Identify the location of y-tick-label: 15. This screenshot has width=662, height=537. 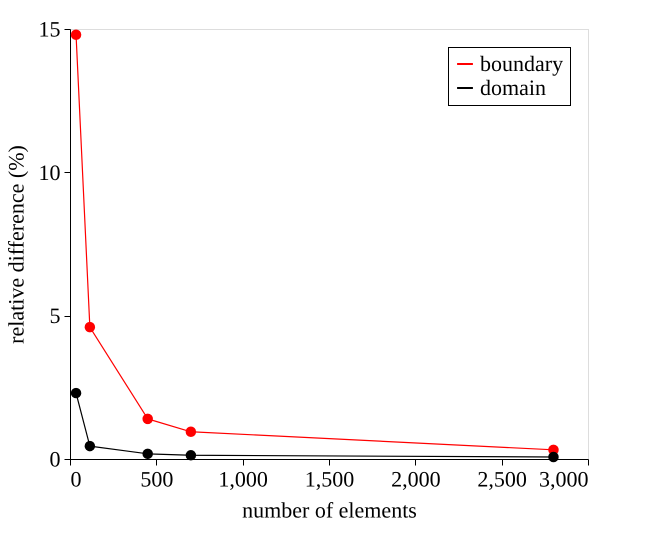
(49, 29).